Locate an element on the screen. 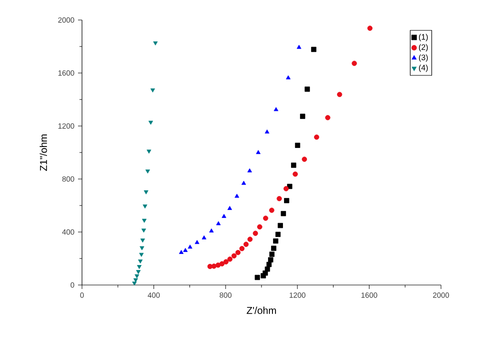 Image resolution: width=478 pixels, height=341 pixels. x-axis-title: Z'/ohm is located at coordinates (261, 310).